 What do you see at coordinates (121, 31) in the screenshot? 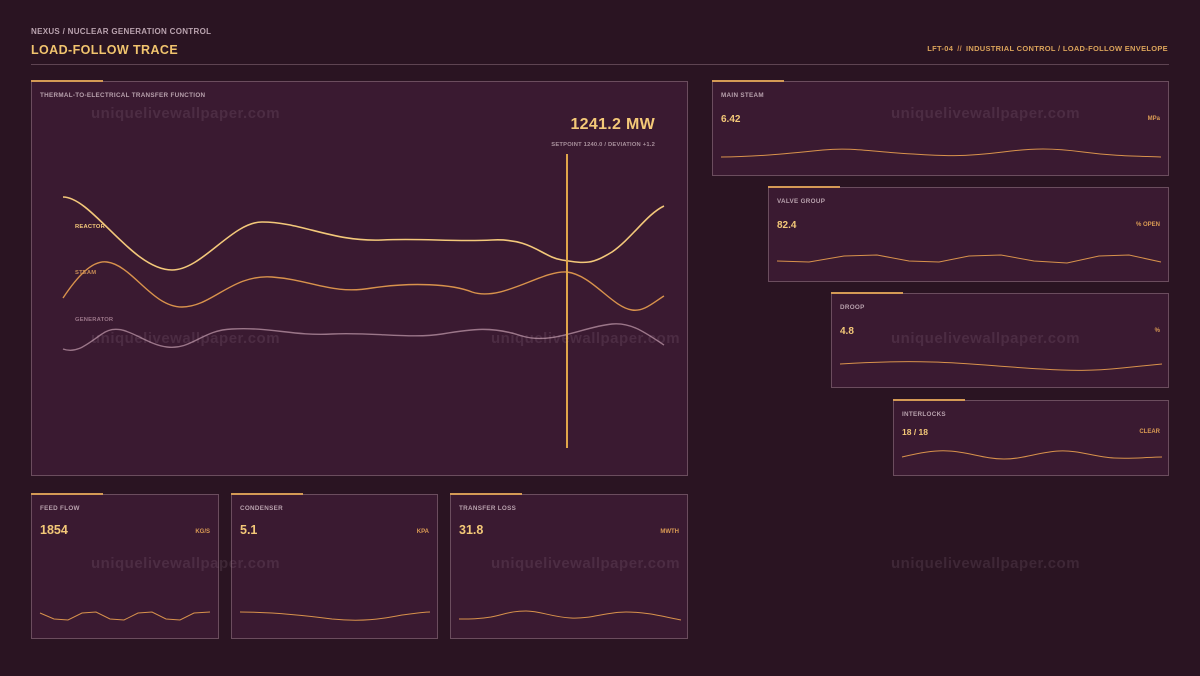
I see `breadcrumb: NEXUS / NUCLEAR GENERATION CONTROL` at bounding box center [121, 31].